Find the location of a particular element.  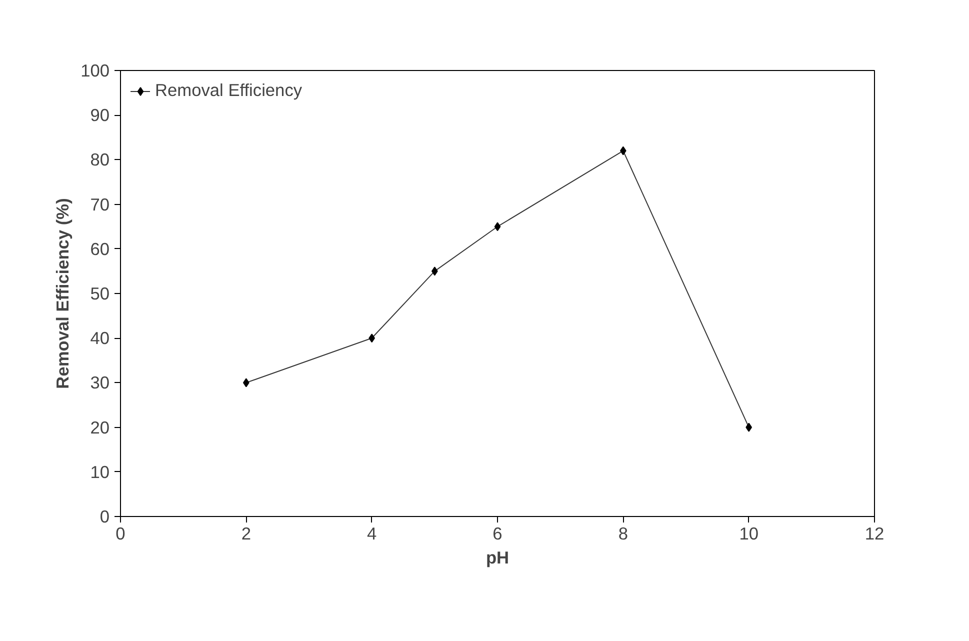

y-tick-label: 10 is located at coordinates (100, 472).